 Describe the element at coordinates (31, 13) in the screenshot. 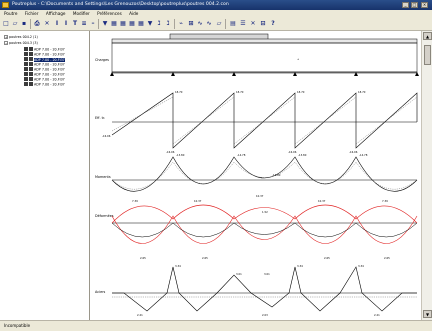

I see `menu-fichier: Fichier` at that location.